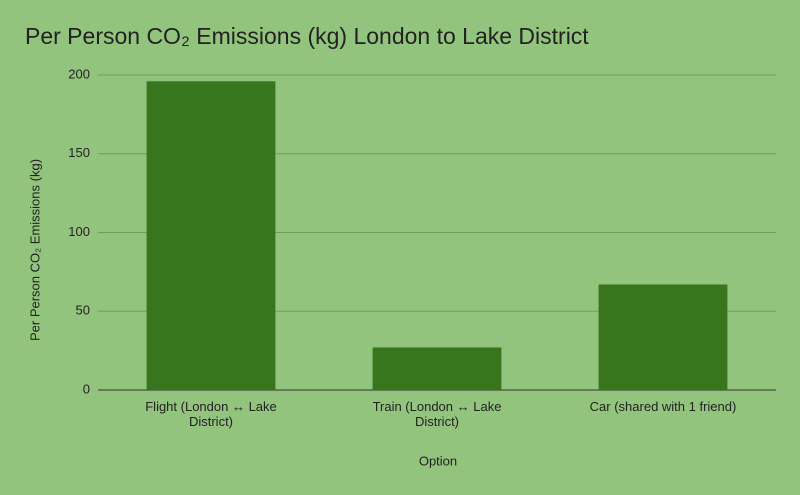 This screenshot has width=800, height=495. What do you see at coordinates (79, 231) in the screenshot?
I see `y-tick-label: 100` at bounding box center [79, 231].